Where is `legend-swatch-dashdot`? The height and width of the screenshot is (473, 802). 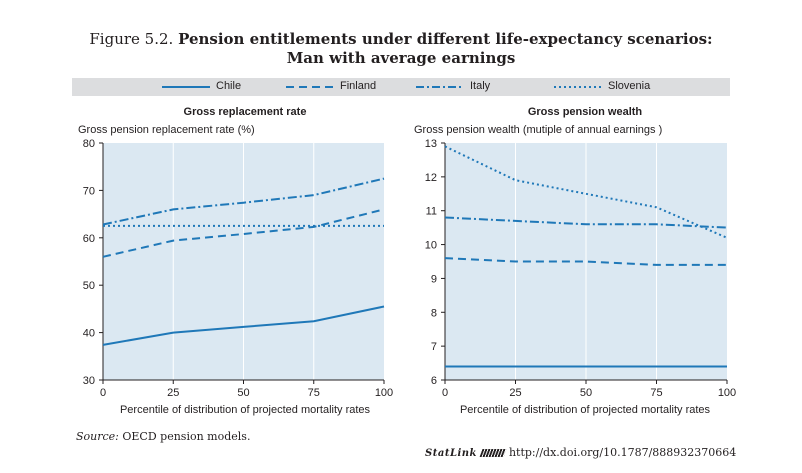 legend-swatch-dashdot is located at coordinates (440, 87).